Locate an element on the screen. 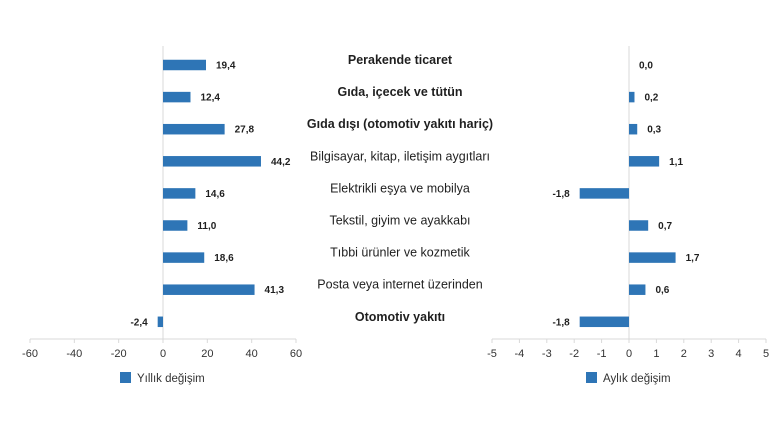 The height and width of the screenshot is (440, 780). annual-data-label: 27,8 is located at coordinates (245, 130).